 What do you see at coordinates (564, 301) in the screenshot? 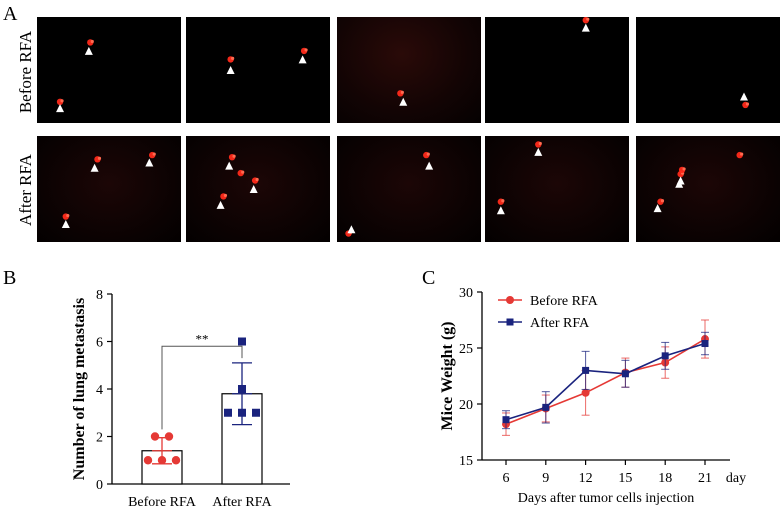
I see `legend-label: Before RFA` at bounding box center [564, 301].